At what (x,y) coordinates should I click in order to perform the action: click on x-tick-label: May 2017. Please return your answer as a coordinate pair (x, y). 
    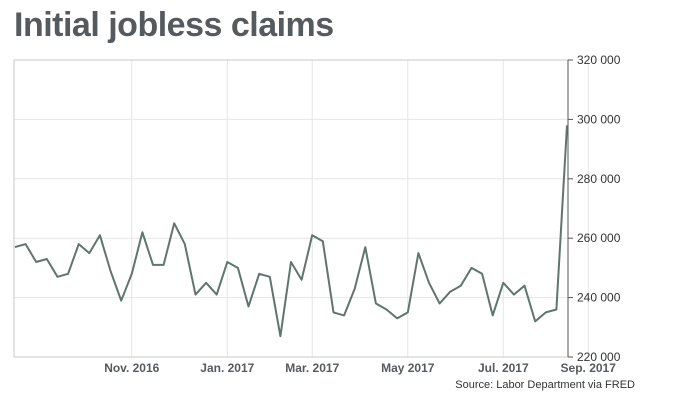
    Looking at the image, I should click on (408, 368).